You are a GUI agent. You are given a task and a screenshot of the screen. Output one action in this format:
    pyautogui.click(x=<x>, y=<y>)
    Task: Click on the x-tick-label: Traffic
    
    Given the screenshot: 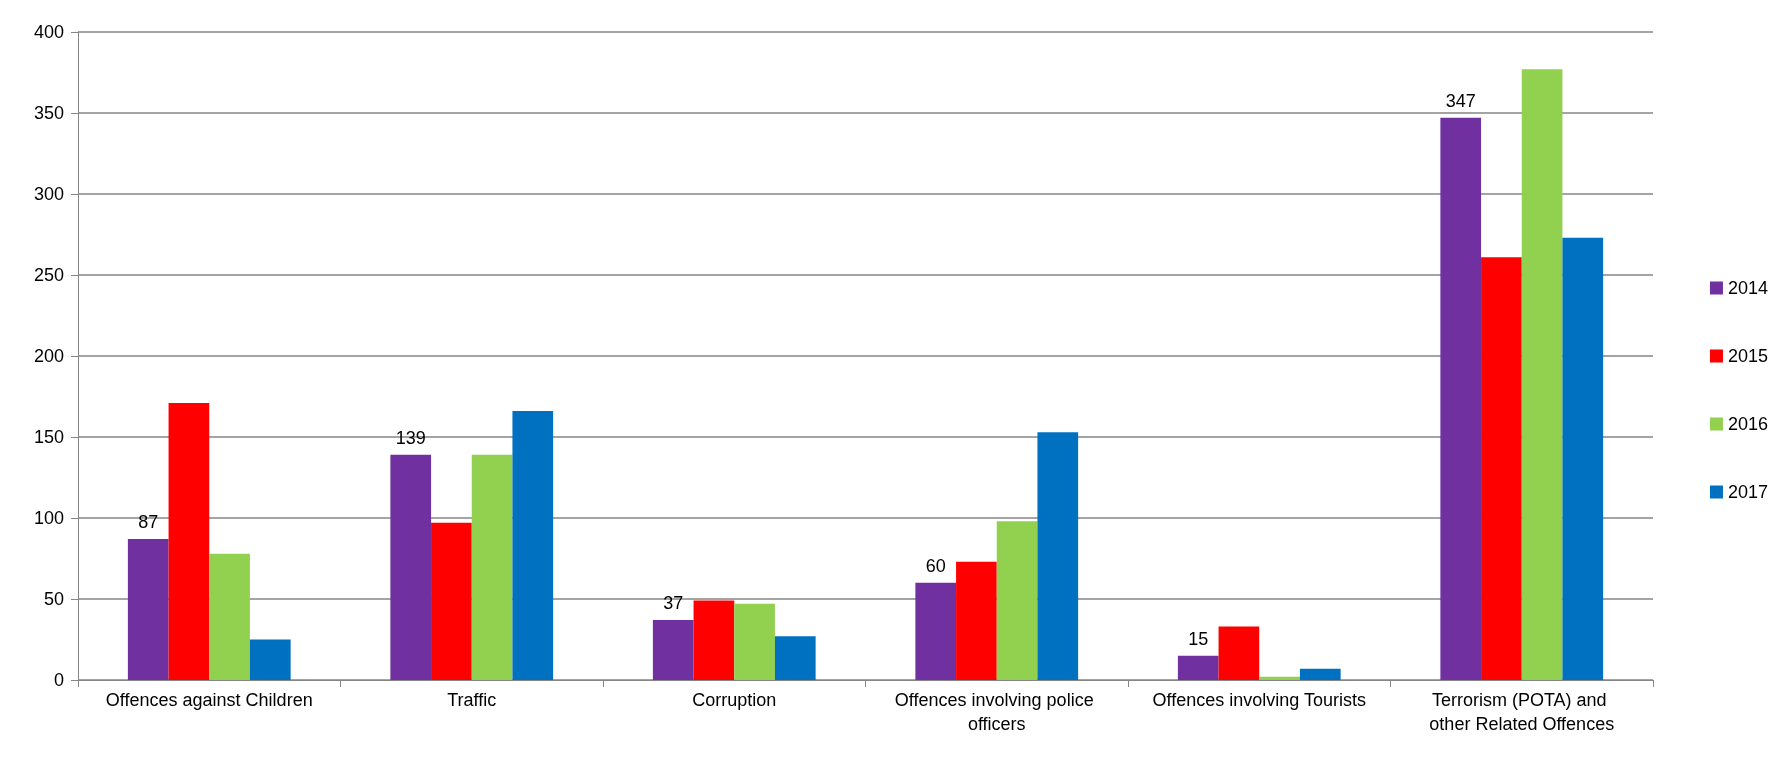 What is the action you would take?
    pyautogui.click(x=472, y=700)
    